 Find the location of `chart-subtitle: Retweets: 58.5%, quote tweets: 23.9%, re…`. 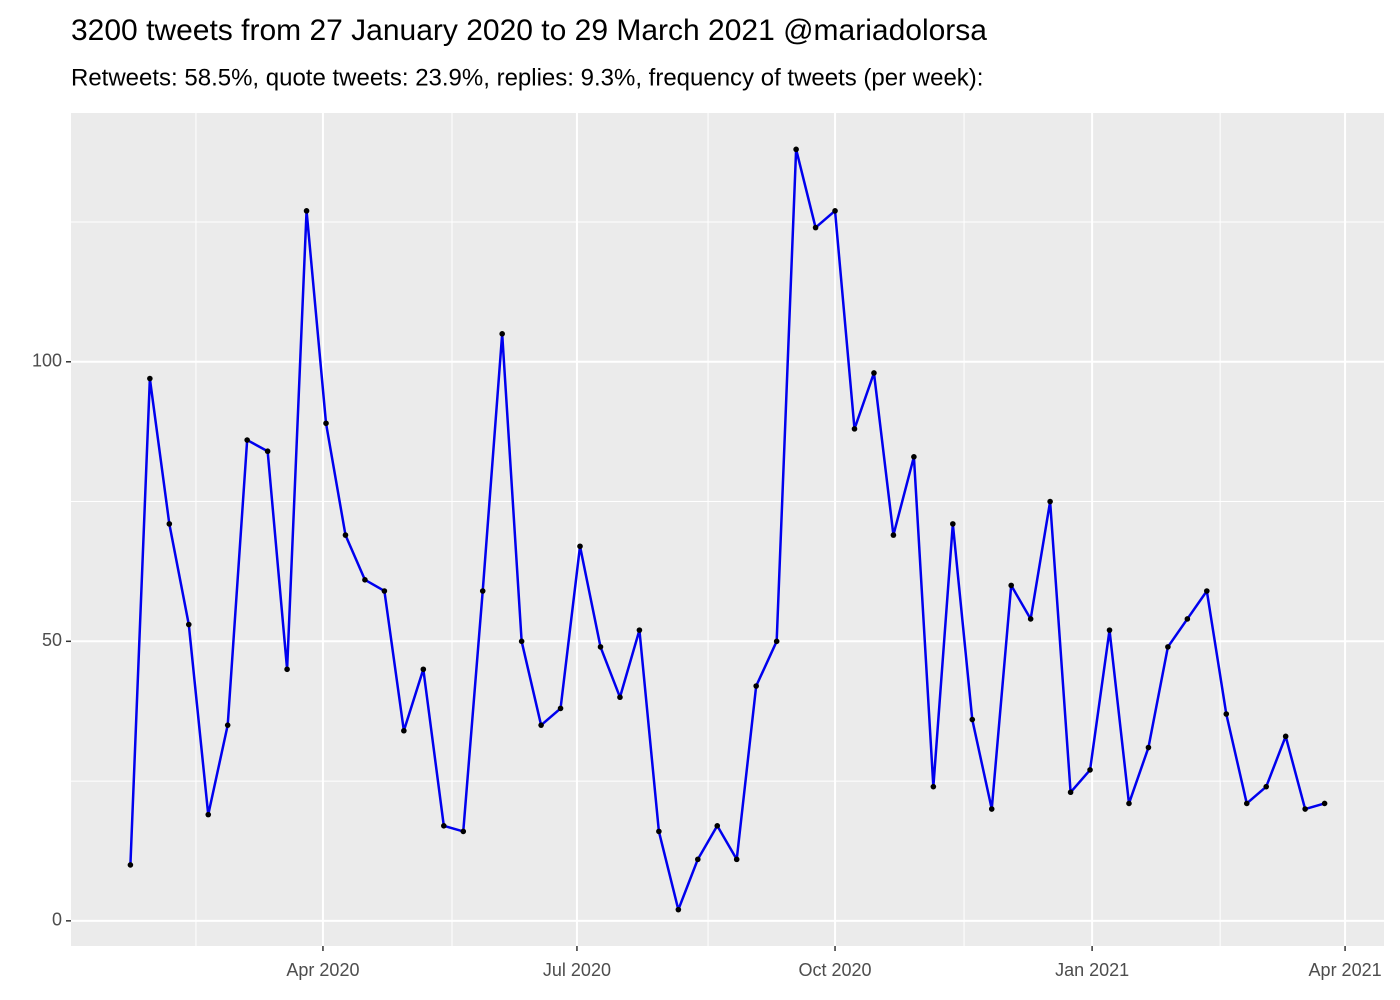

chart-subtitle: Retweets: 58.5%, quote tweets: 23.9%, re… is located at coordinates (527, 77).